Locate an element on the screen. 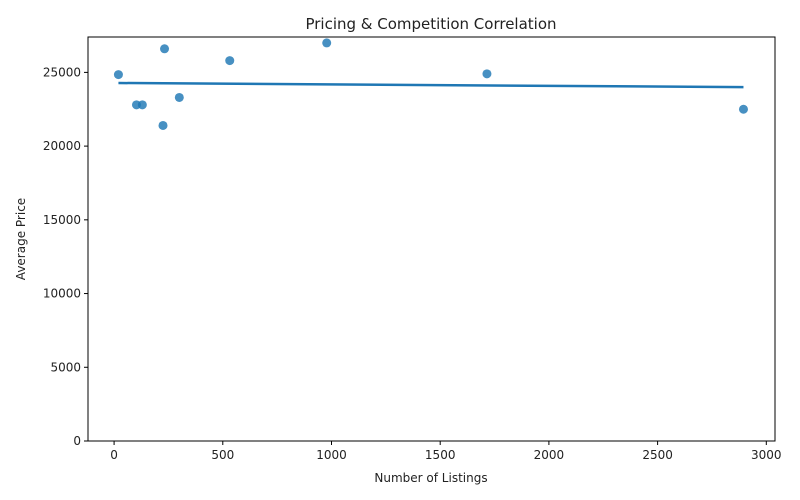 The image size is (800, 500). x-tick-label: 3000 is located at coordinates (766, 455).